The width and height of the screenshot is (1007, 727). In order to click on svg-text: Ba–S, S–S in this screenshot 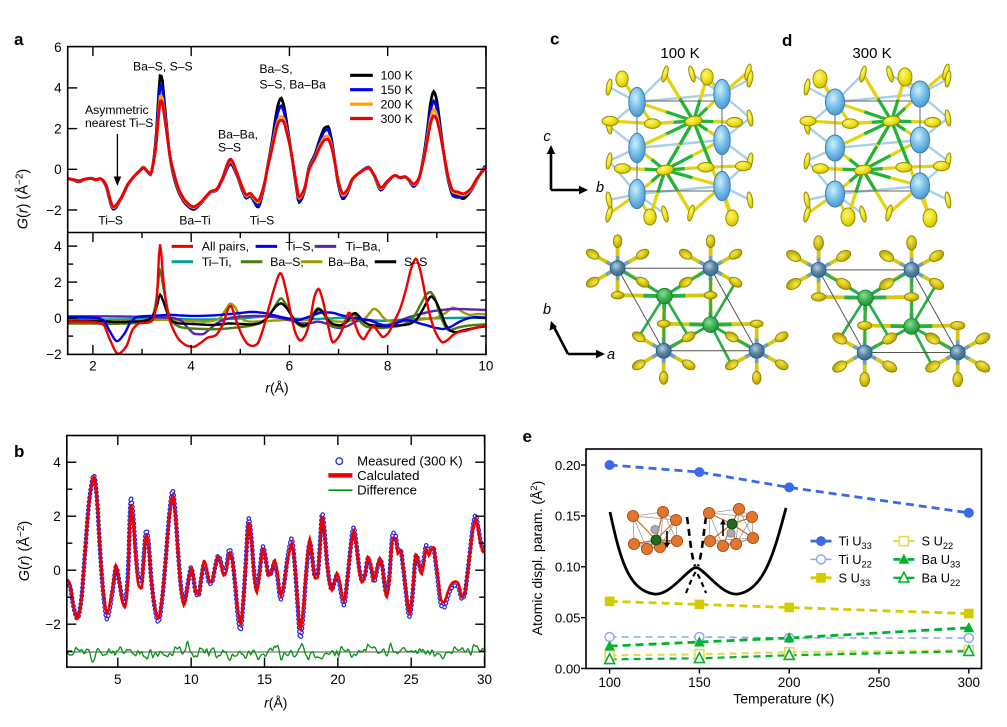, I will do `click(163, 67)`.